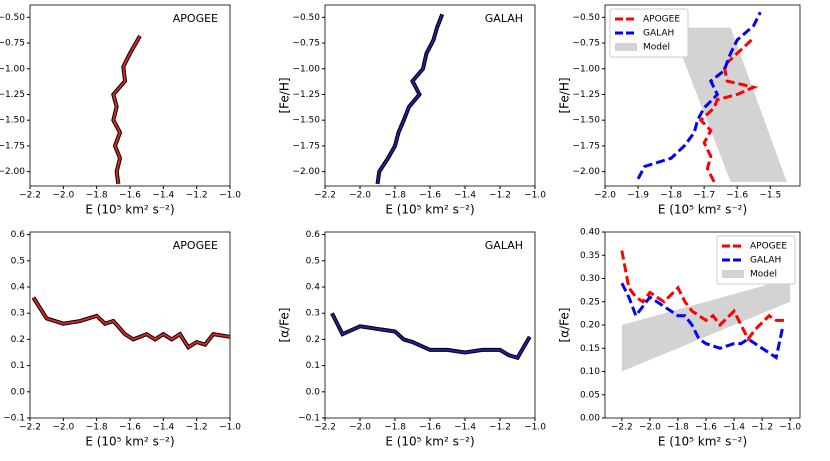 This screenshot has width=830, height=461. Describe the element at coordinates (704, 196) in the screenshot. I see `x-tick-label: −1.7` at that location.